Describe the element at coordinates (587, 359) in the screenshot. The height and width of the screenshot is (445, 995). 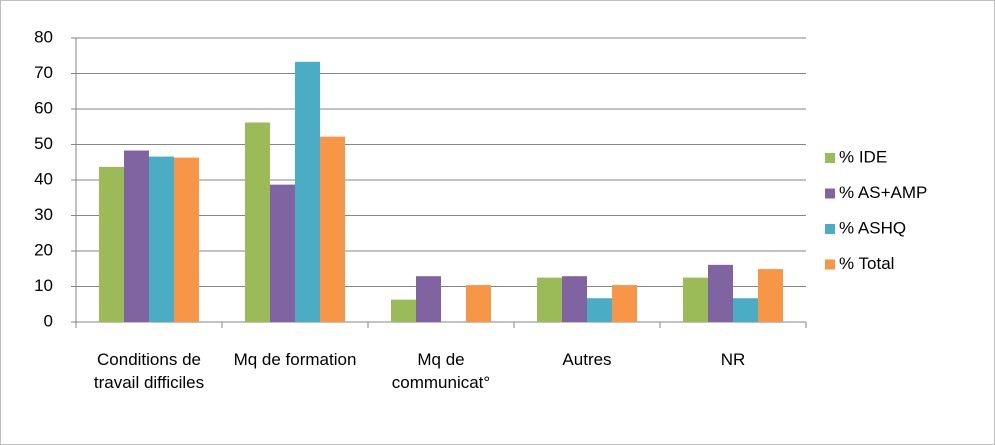
I see `x-tick-label: Autres` at that location.